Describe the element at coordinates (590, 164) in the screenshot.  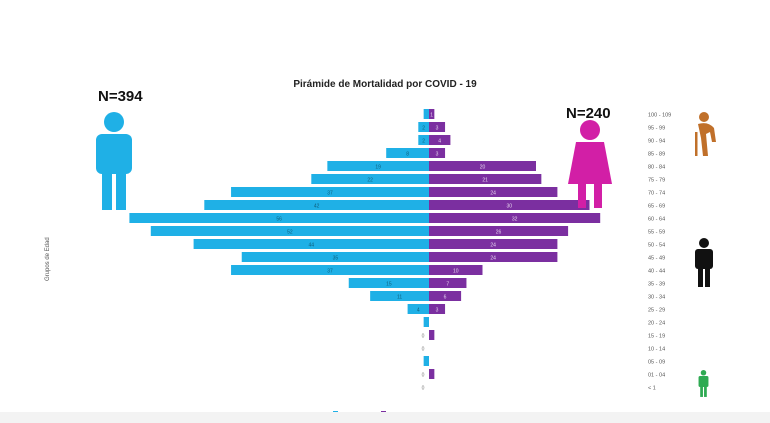
I see `female-person-icon` at that location.